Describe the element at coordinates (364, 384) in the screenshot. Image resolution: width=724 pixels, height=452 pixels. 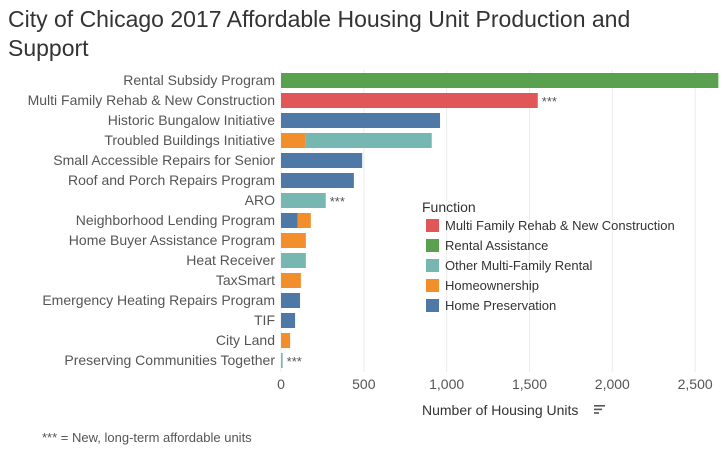
I see `x-tick-label: 500` at that location.